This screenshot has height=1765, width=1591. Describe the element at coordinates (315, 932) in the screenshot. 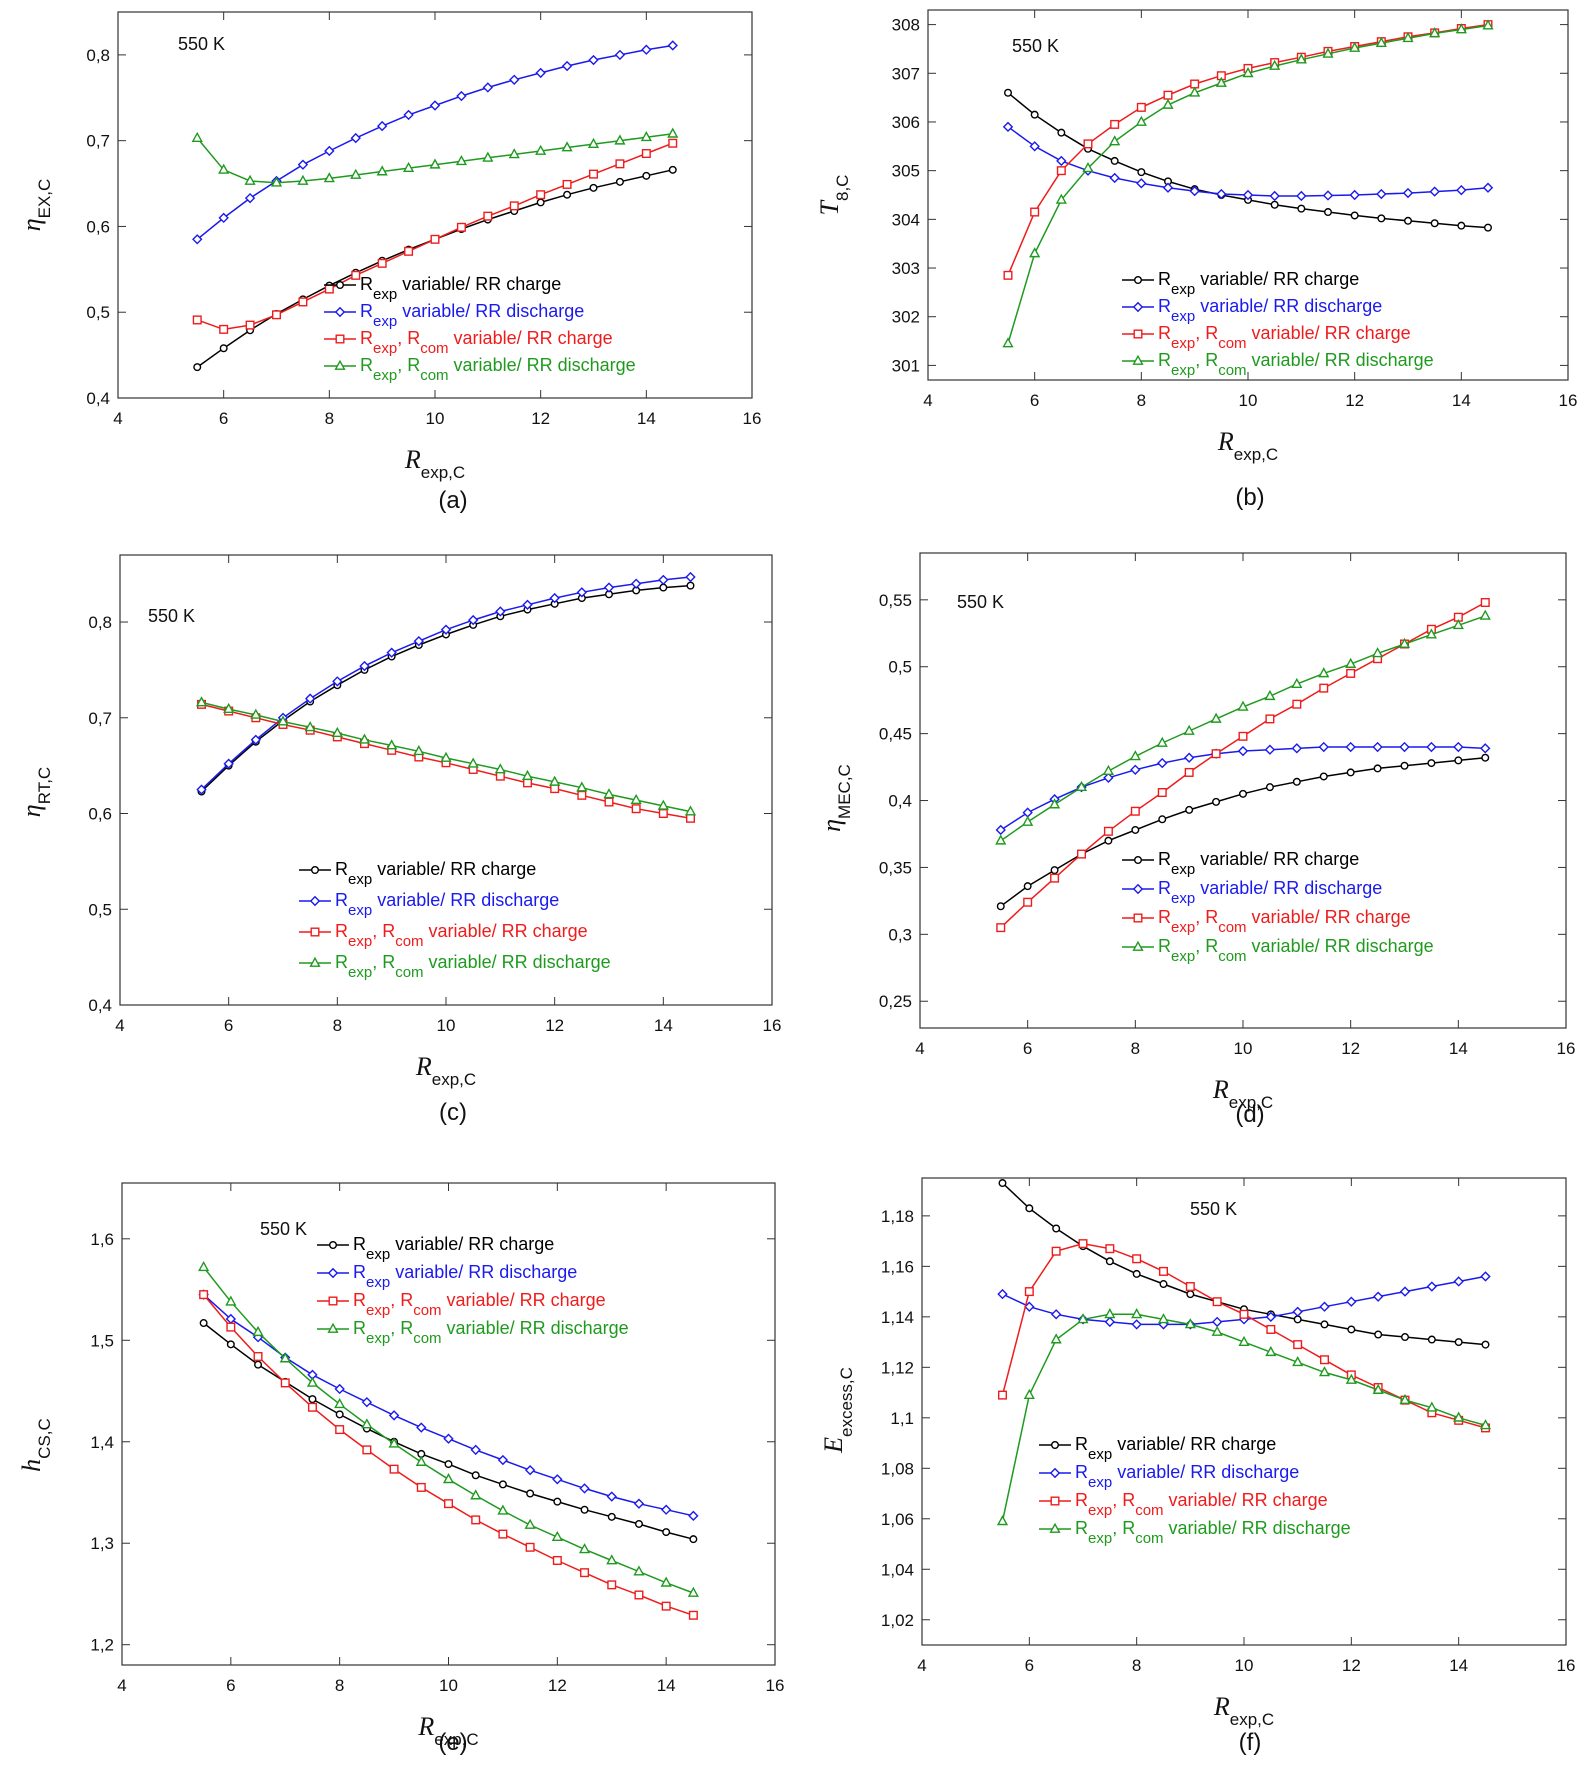

I see `legend-marker` at that location.